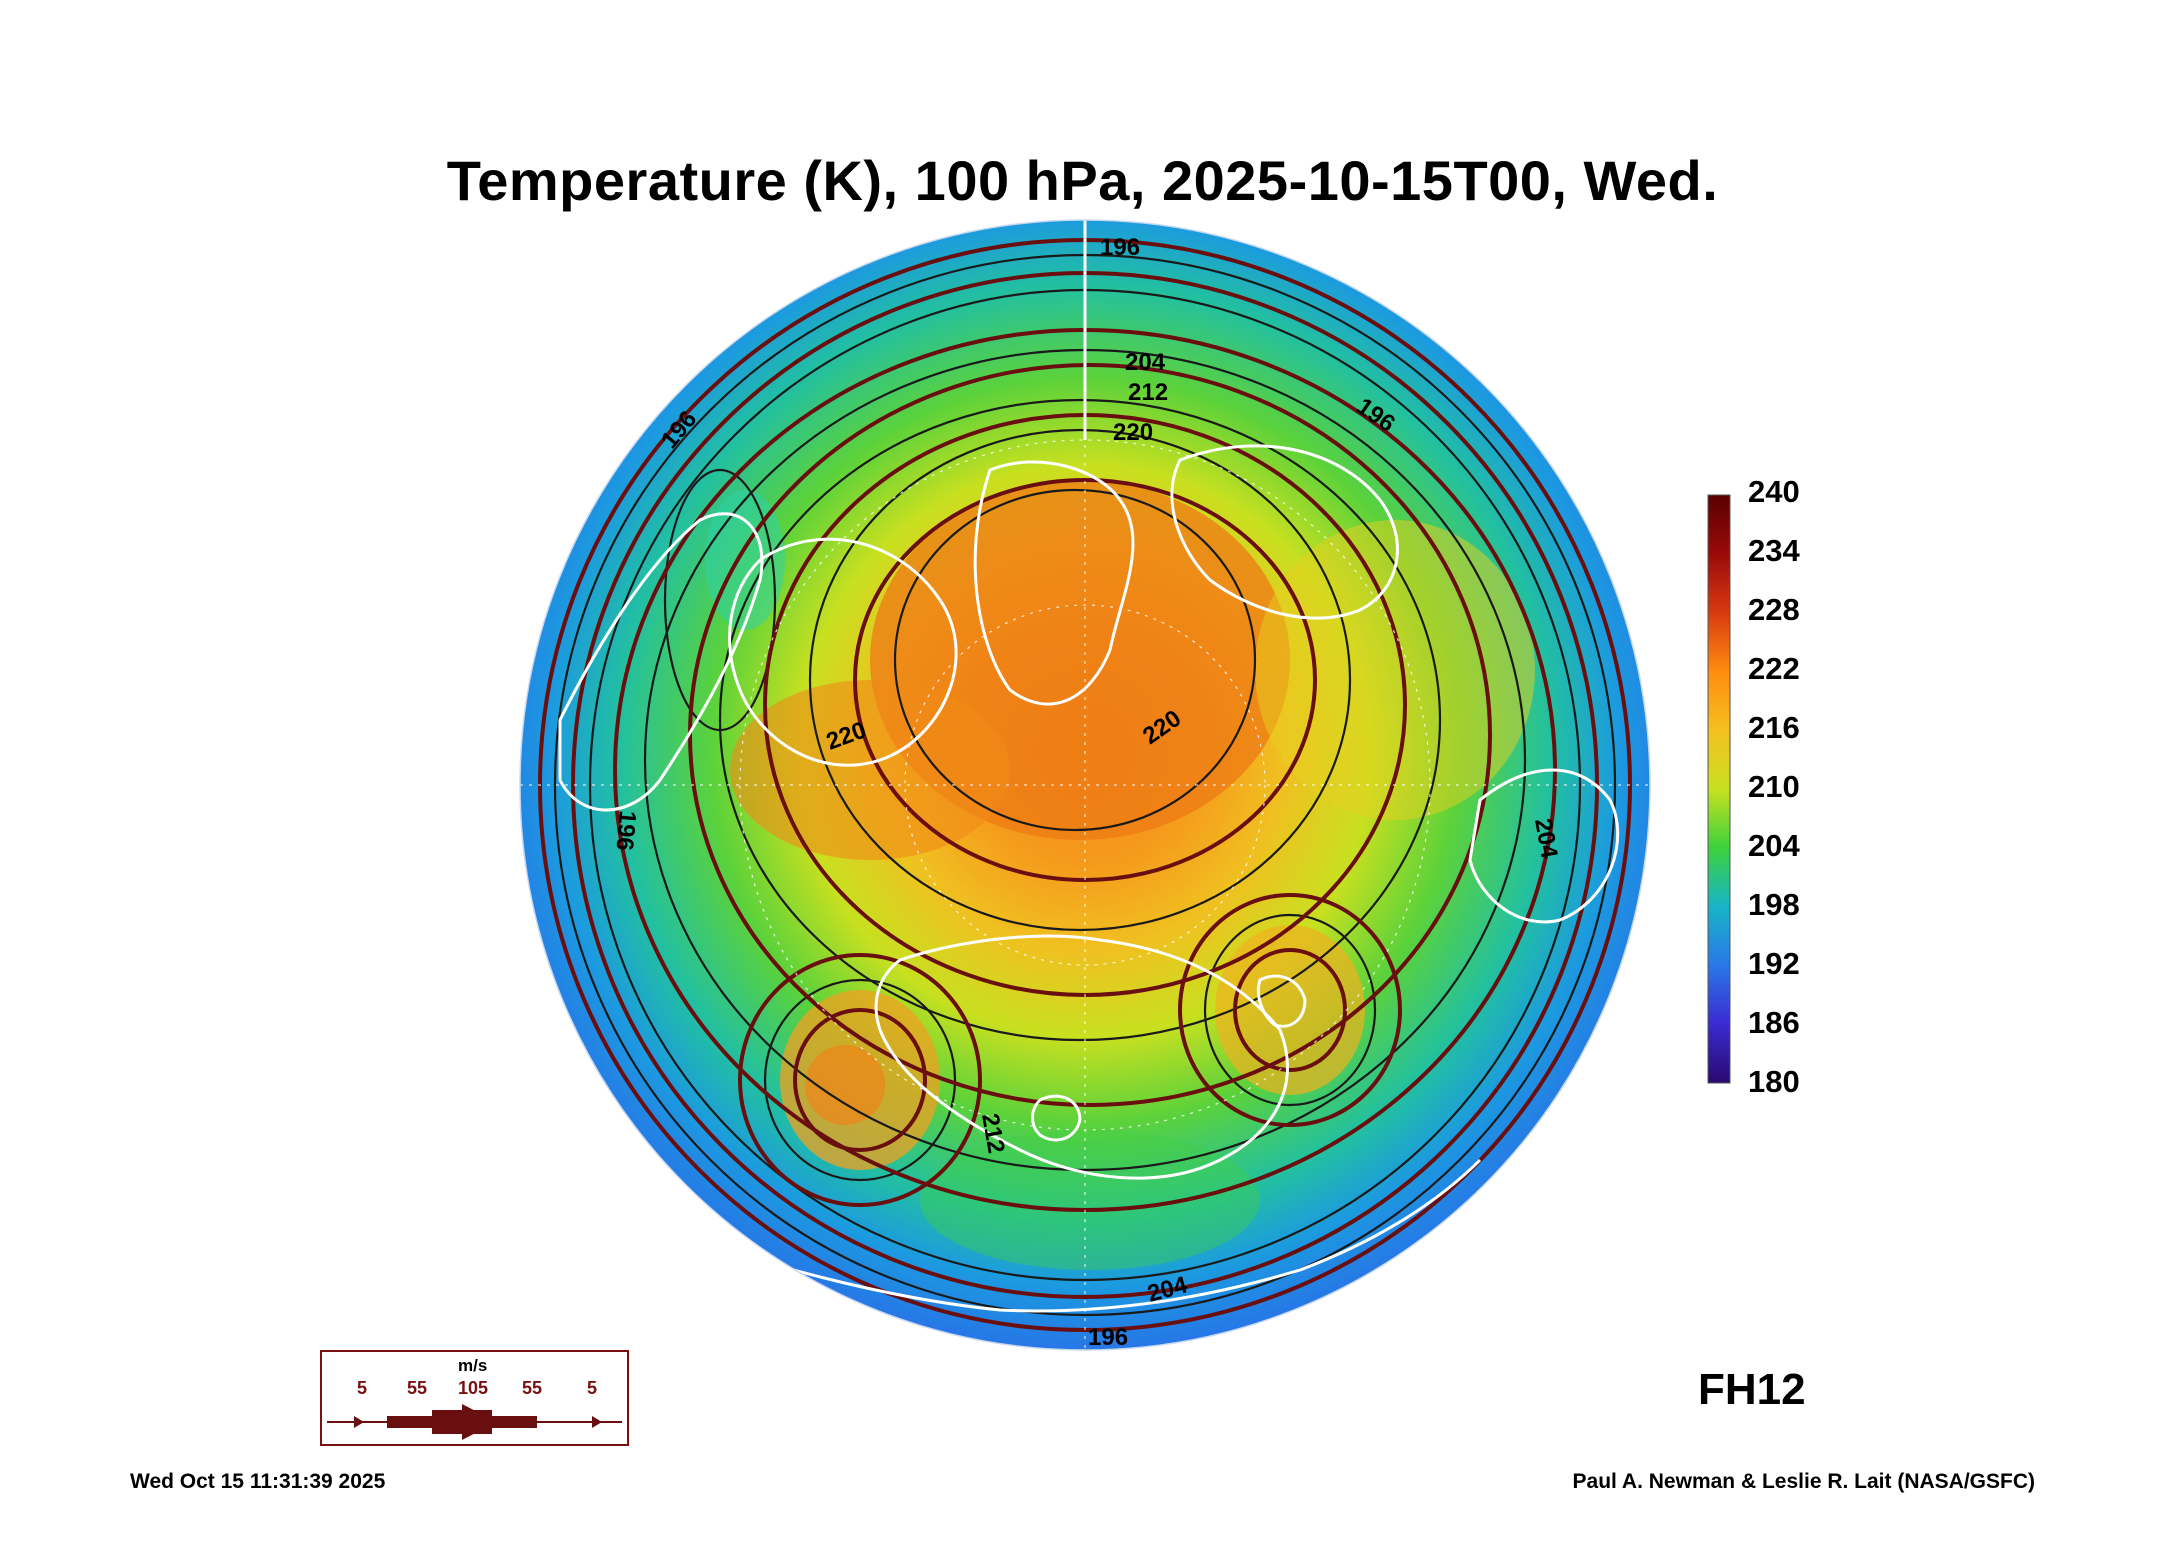 The height and width of the screenshot is (1561, 2165). Describe the element at coordinates (1774, 845) in the screenshot. I see `colorbar-tick-label: 204` at that location.